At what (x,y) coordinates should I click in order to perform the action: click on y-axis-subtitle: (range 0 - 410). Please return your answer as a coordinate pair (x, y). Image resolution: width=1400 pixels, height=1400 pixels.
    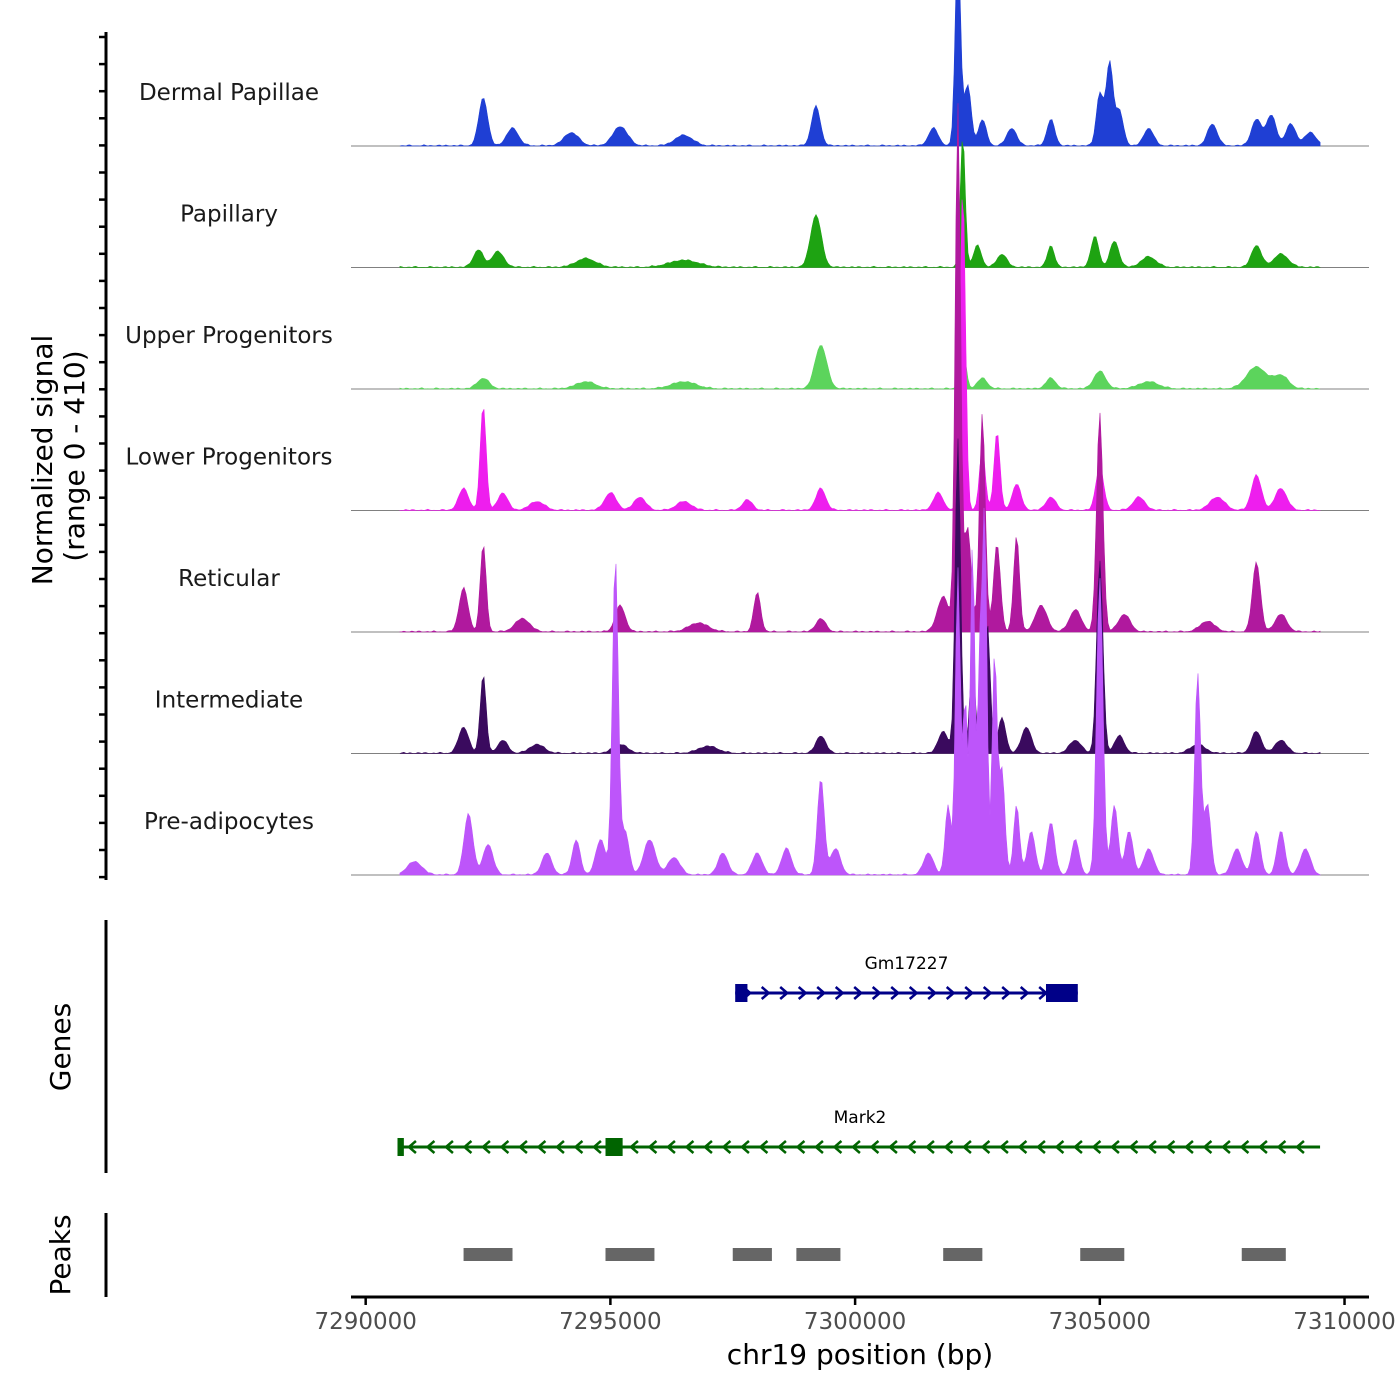
    Looking at the image, I should click on (74, 455).